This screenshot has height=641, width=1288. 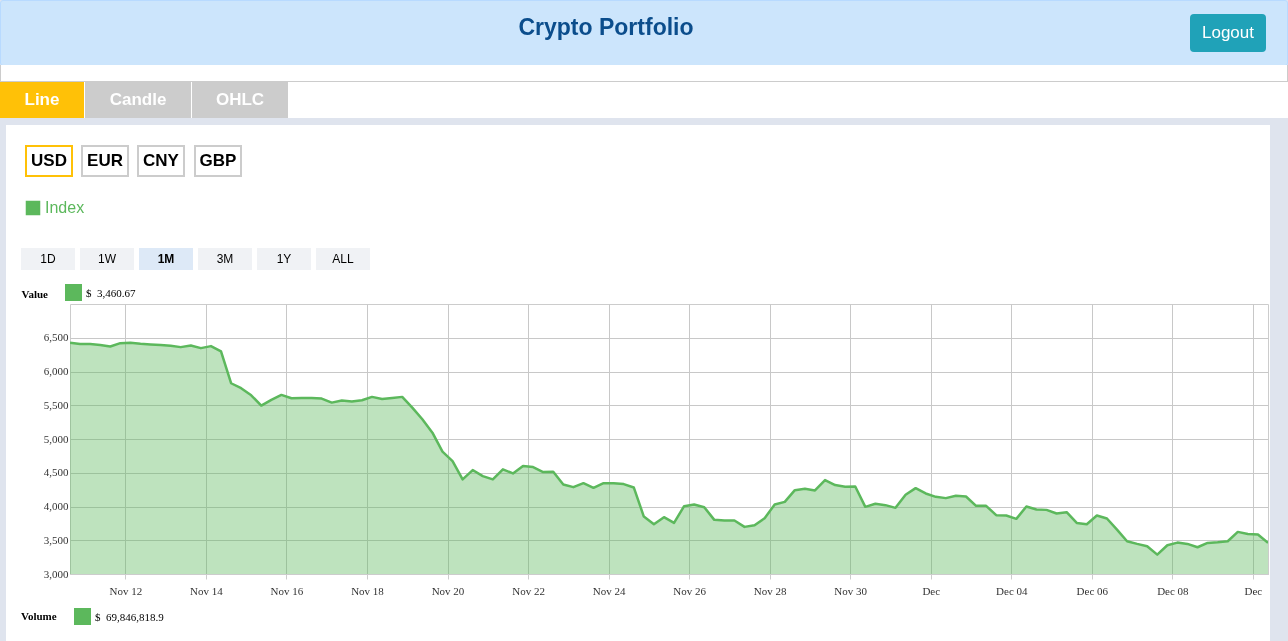 I want to click on x-tick-label: Dec 08, so click(x=1173, y=590).